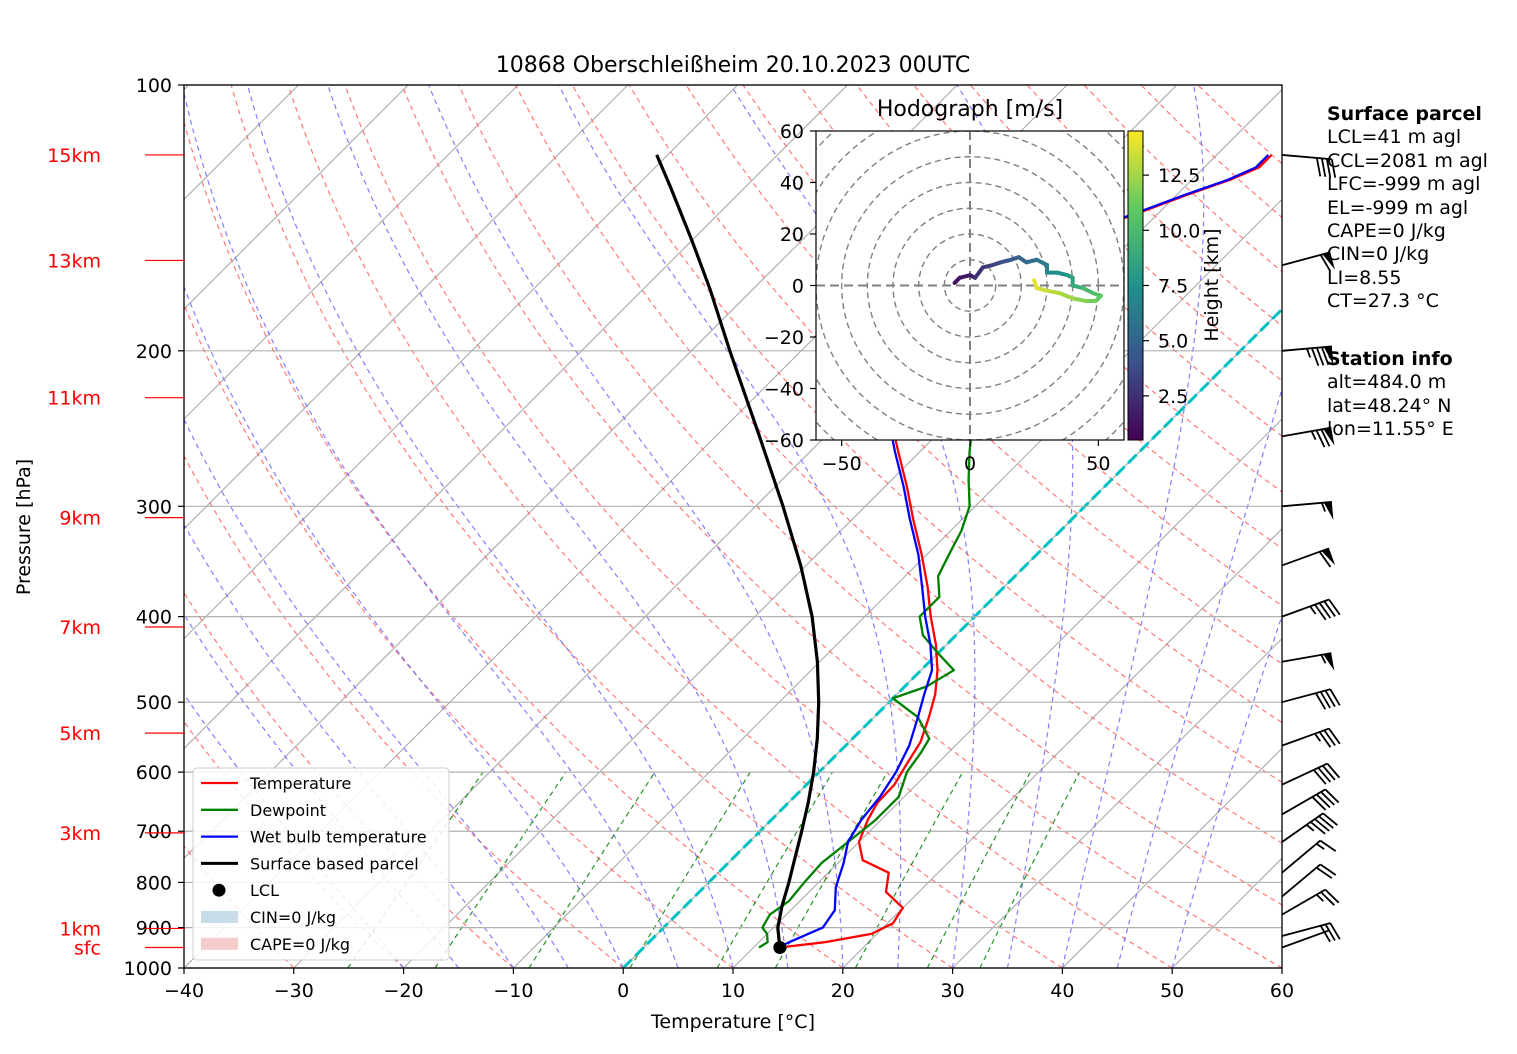  Describe the element at coordinates (24, 527) in the screenshot. I see `y-axis-label: Pressure [hPa]` at that location.